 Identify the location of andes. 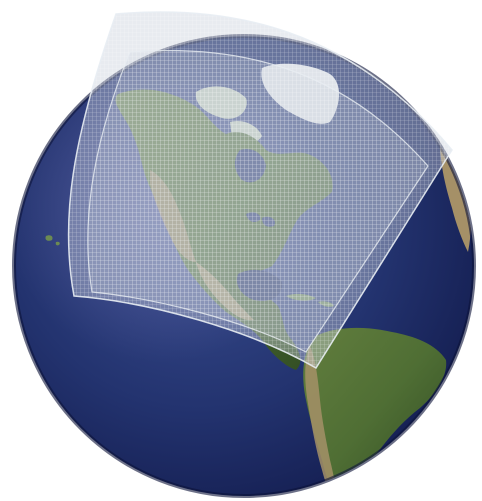
(322, 421).